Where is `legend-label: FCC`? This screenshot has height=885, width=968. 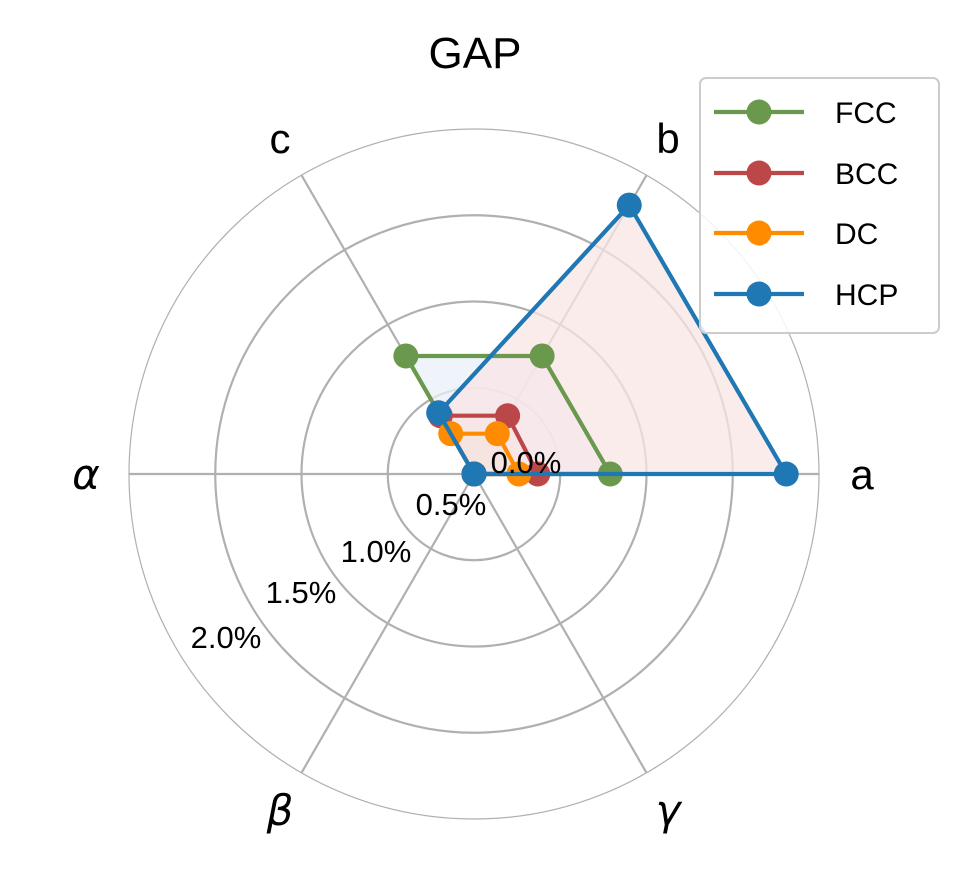 legend-label: FCC is located at coordinates (866, 113).